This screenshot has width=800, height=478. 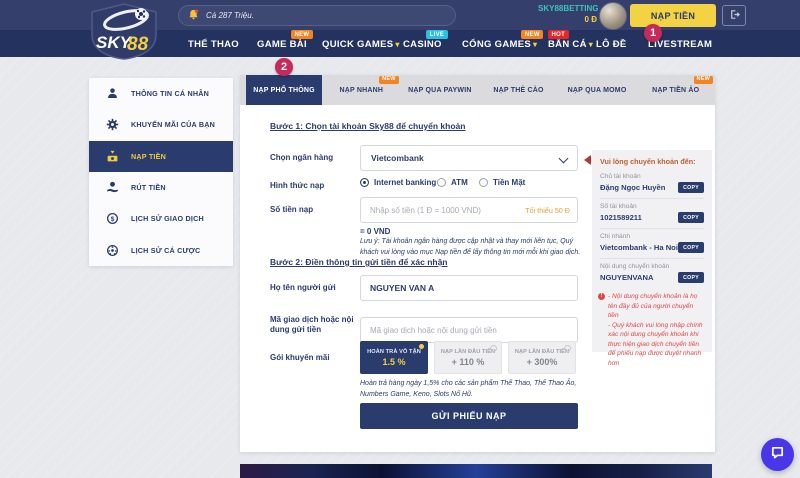 What do you see at coordinates (398, 182) in the screenshot?
I see `radio-internet-banking: Internet banking` at bounding box center [398, 182].